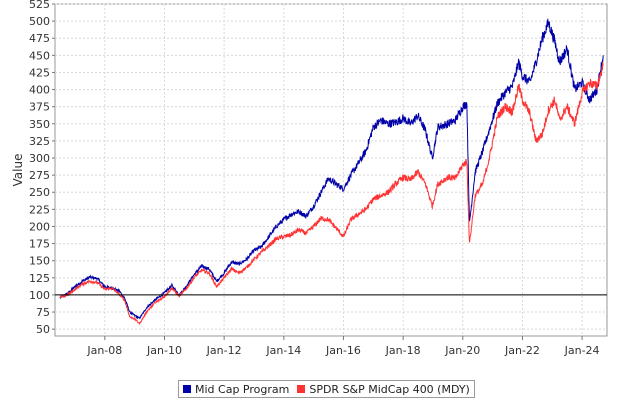 This screenshot has width=621, height=400. What do you see at coordinates (39, 72) in the screenshot?
I see `y-tick-label: 425` at bounding box center [39, 72].